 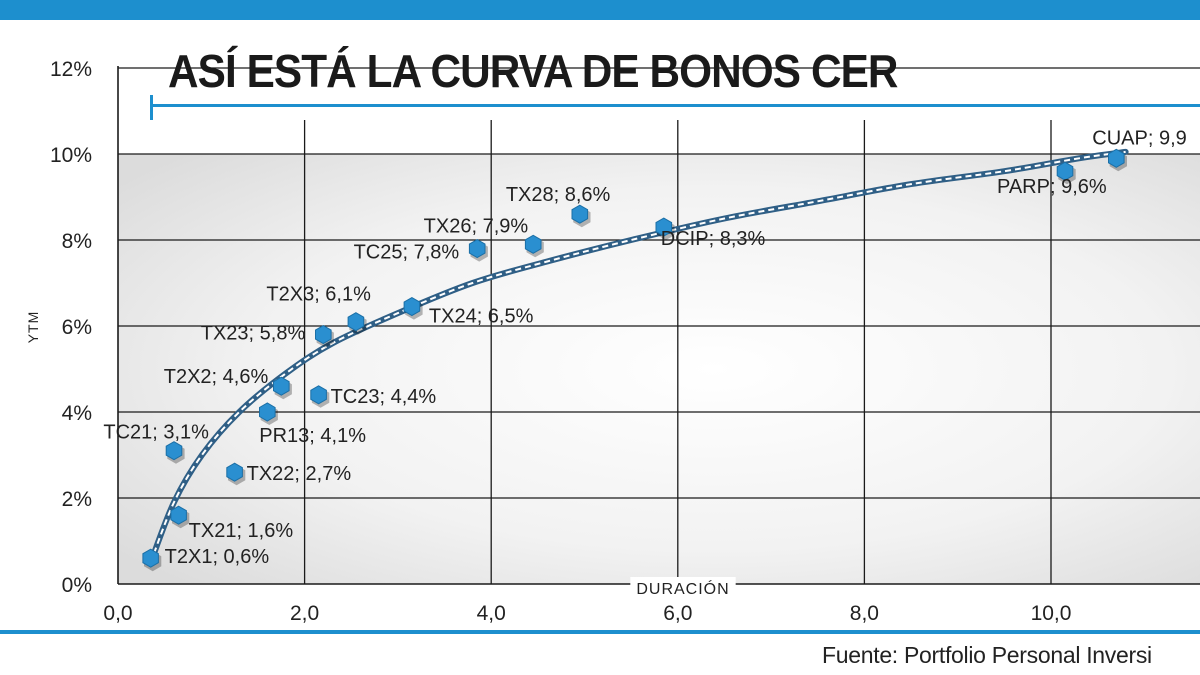 What do you see at coordinates (600, 10) in the screenshot?
I see `top-accent-bar` at bounding box center [600, 10].